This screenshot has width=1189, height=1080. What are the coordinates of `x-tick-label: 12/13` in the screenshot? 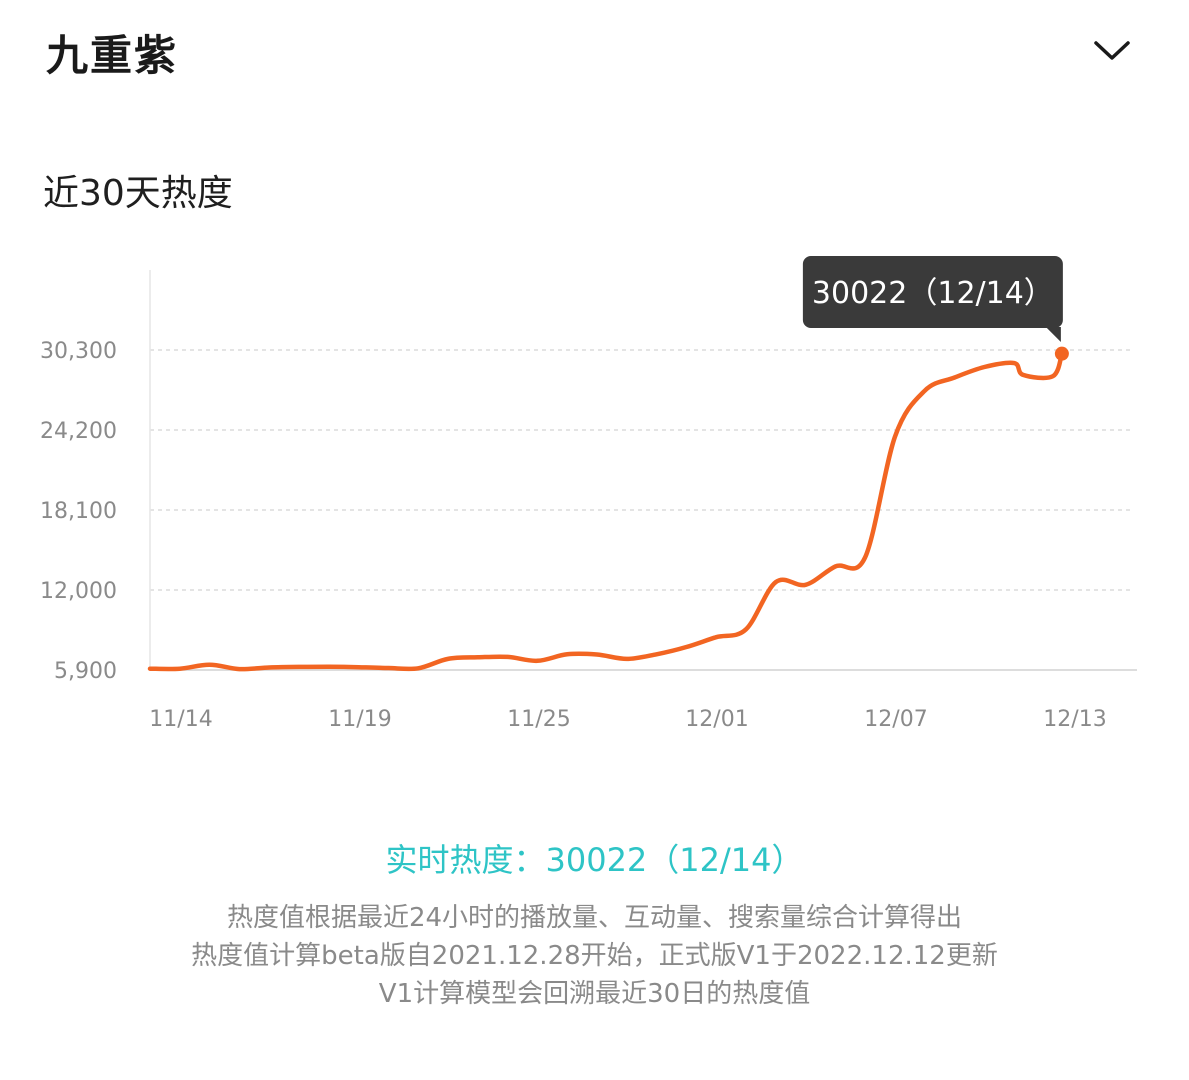 It's located at (1074, 719).